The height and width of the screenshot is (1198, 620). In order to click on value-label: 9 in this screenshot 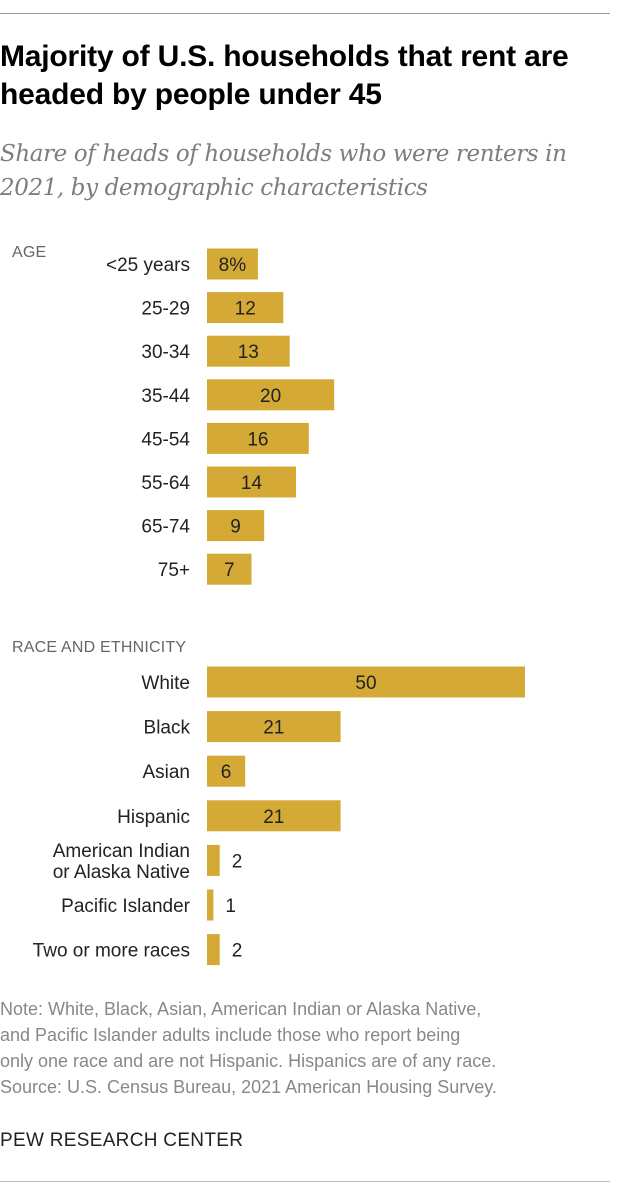, I will do `click(235, 527)`.